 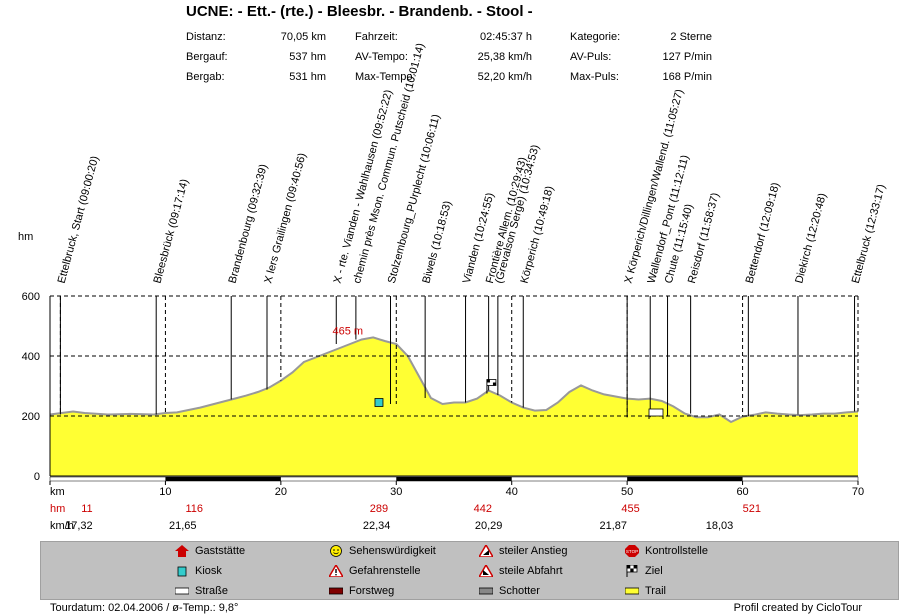 I want to click on kmh-value: 18,03, so click(x=720, y=526).